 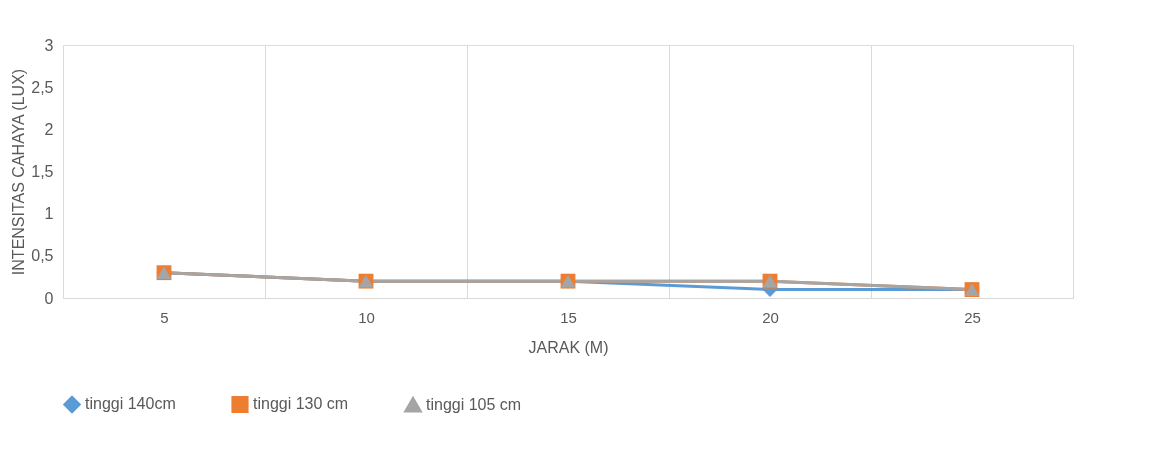 I want to click on y-tick-label: 0,5, so click(x=42, y=256).